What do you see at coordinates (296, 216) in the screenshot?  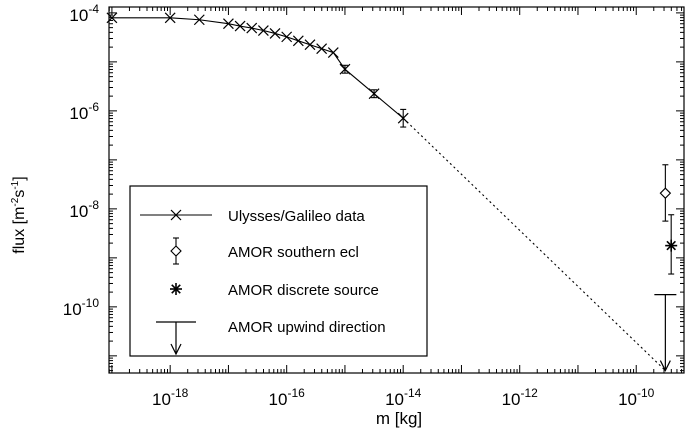 I see `legend-label: Ulysses/Galileo data` at bounding box center [296, 216].